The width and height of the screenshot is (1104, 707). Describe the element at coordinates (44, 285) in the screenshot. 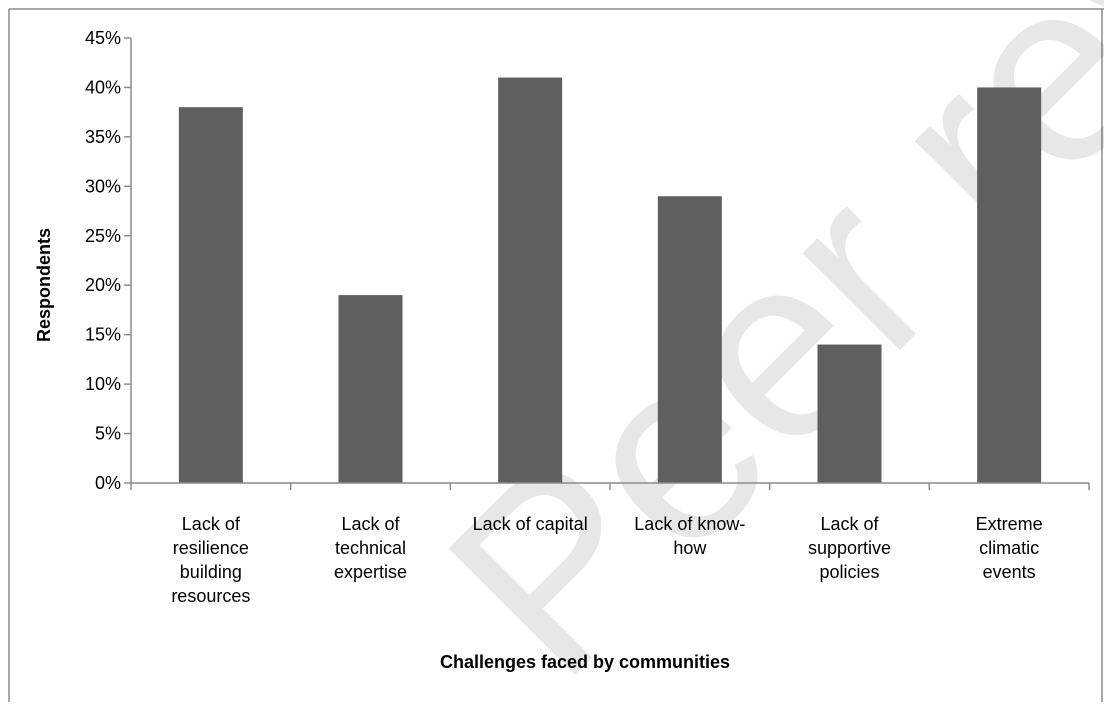

I see `y-axis-title: Respondents` at that location.